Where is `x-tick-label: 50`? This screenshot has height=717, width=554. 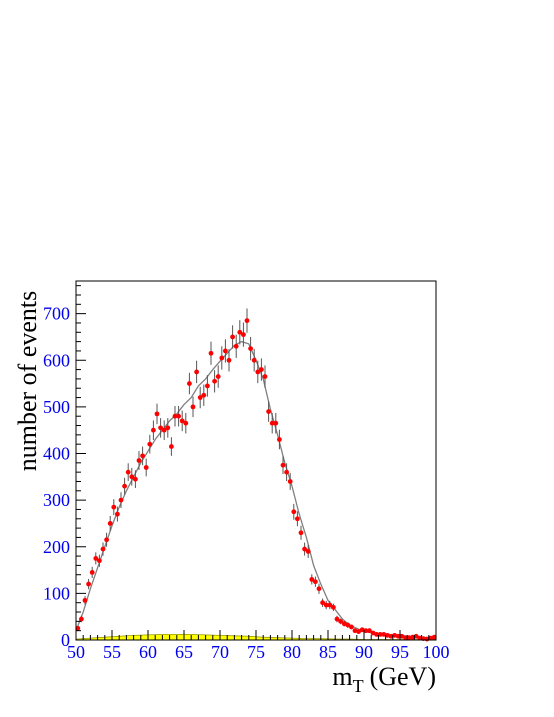 x-tick-label: 50 is located at coordinates (76, 652).